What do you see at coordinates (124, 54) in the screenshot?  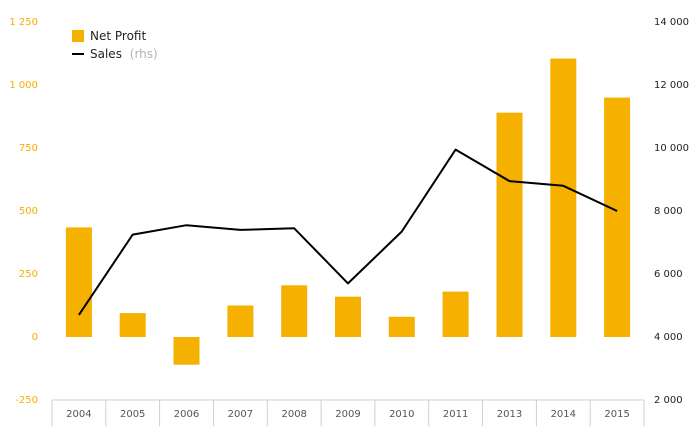 I see `legend-label-sales: Sales (rhs)` at bounding box center [124, 54].